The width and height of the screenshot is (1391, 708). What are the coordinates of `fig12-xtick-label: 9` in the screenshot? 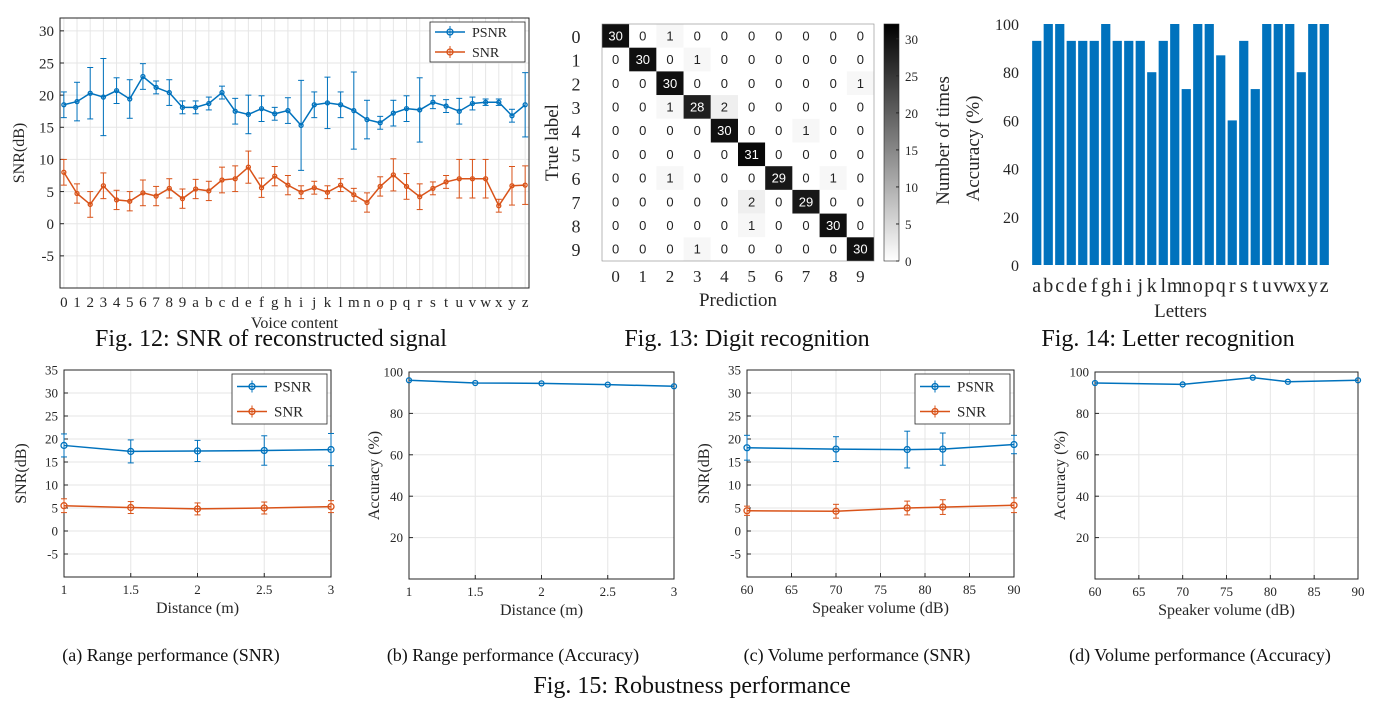 It's located at (183, 303).